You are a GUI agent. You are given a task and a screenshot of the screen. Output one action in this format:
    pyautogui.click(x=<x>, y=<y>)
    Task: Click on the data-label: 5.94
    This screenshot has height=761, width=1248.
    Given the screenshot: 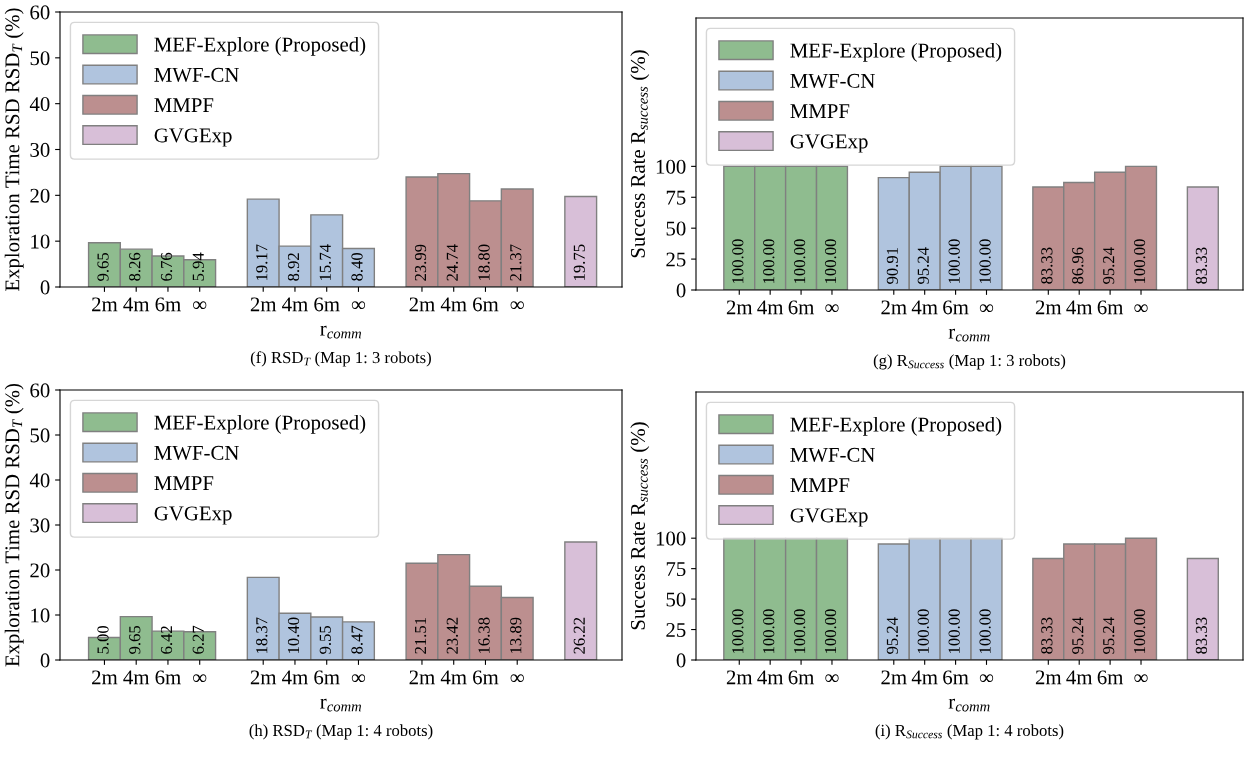 What is the action you would take?
    pyautogui.click(x=198, y=266)
    